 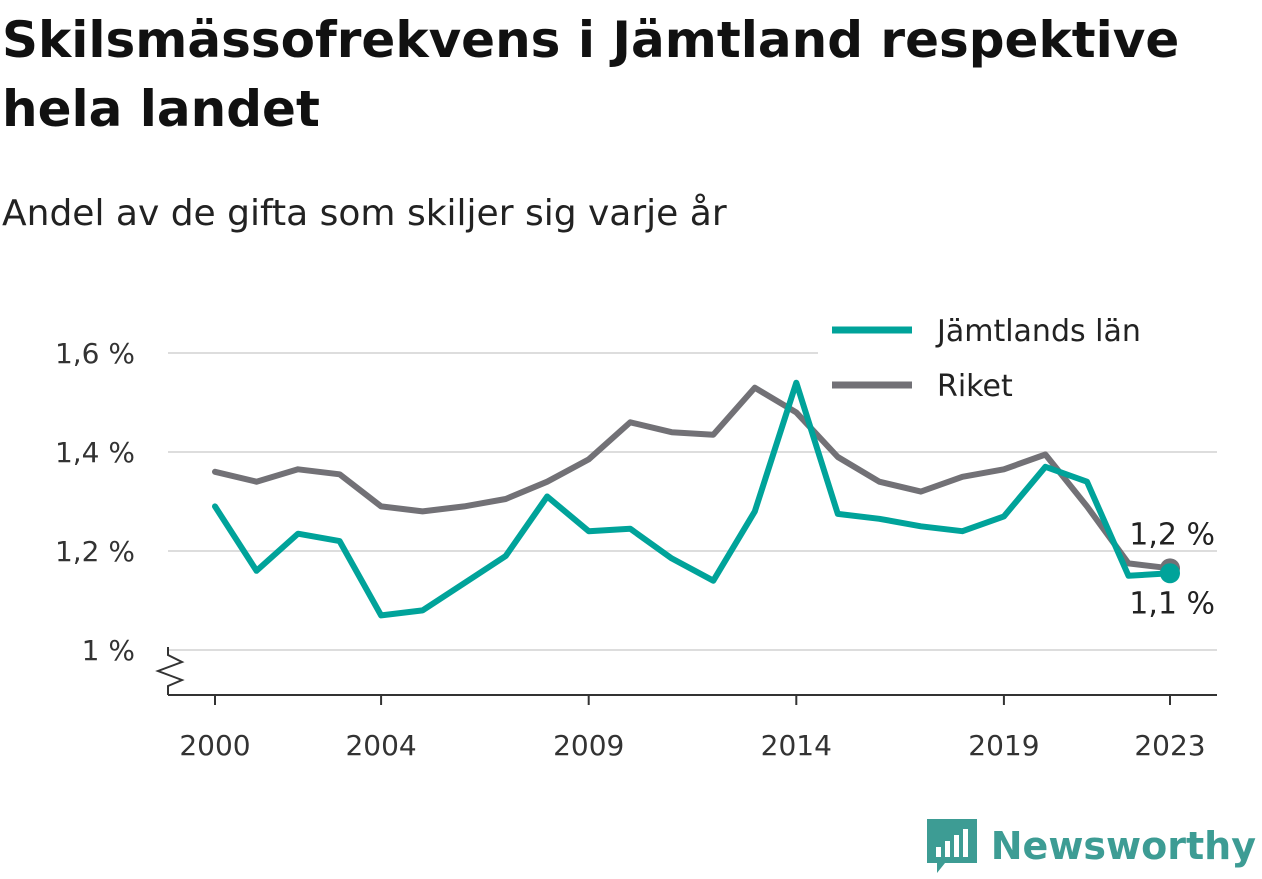 I want to click on legend: Jämtlands län Riket, so click(x=1018, y=359).